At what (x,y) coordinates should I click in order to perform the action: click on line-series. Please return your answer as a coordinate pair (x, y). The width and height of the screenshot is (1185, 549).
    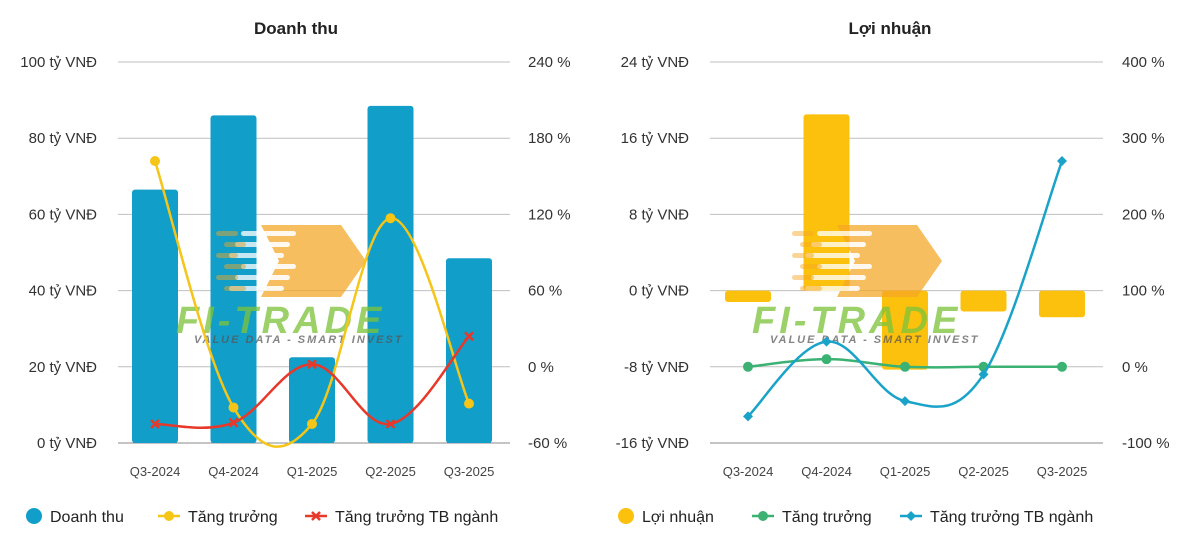
    Looking at the image, I should click on (312, 382).